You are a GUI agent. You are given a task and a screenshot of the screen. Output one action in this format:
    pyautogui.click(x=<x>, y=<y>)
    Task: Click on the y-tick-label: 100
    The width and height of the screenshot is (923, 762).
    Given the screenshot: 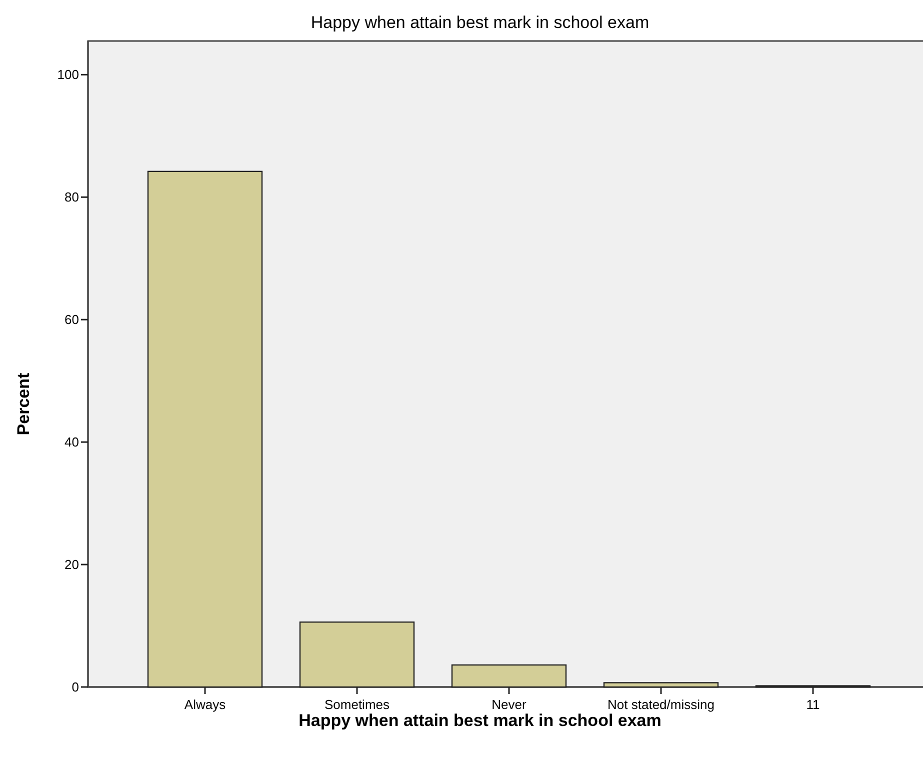 What is the action you would take?
    pyautogui.click(x=68, y=74)
    